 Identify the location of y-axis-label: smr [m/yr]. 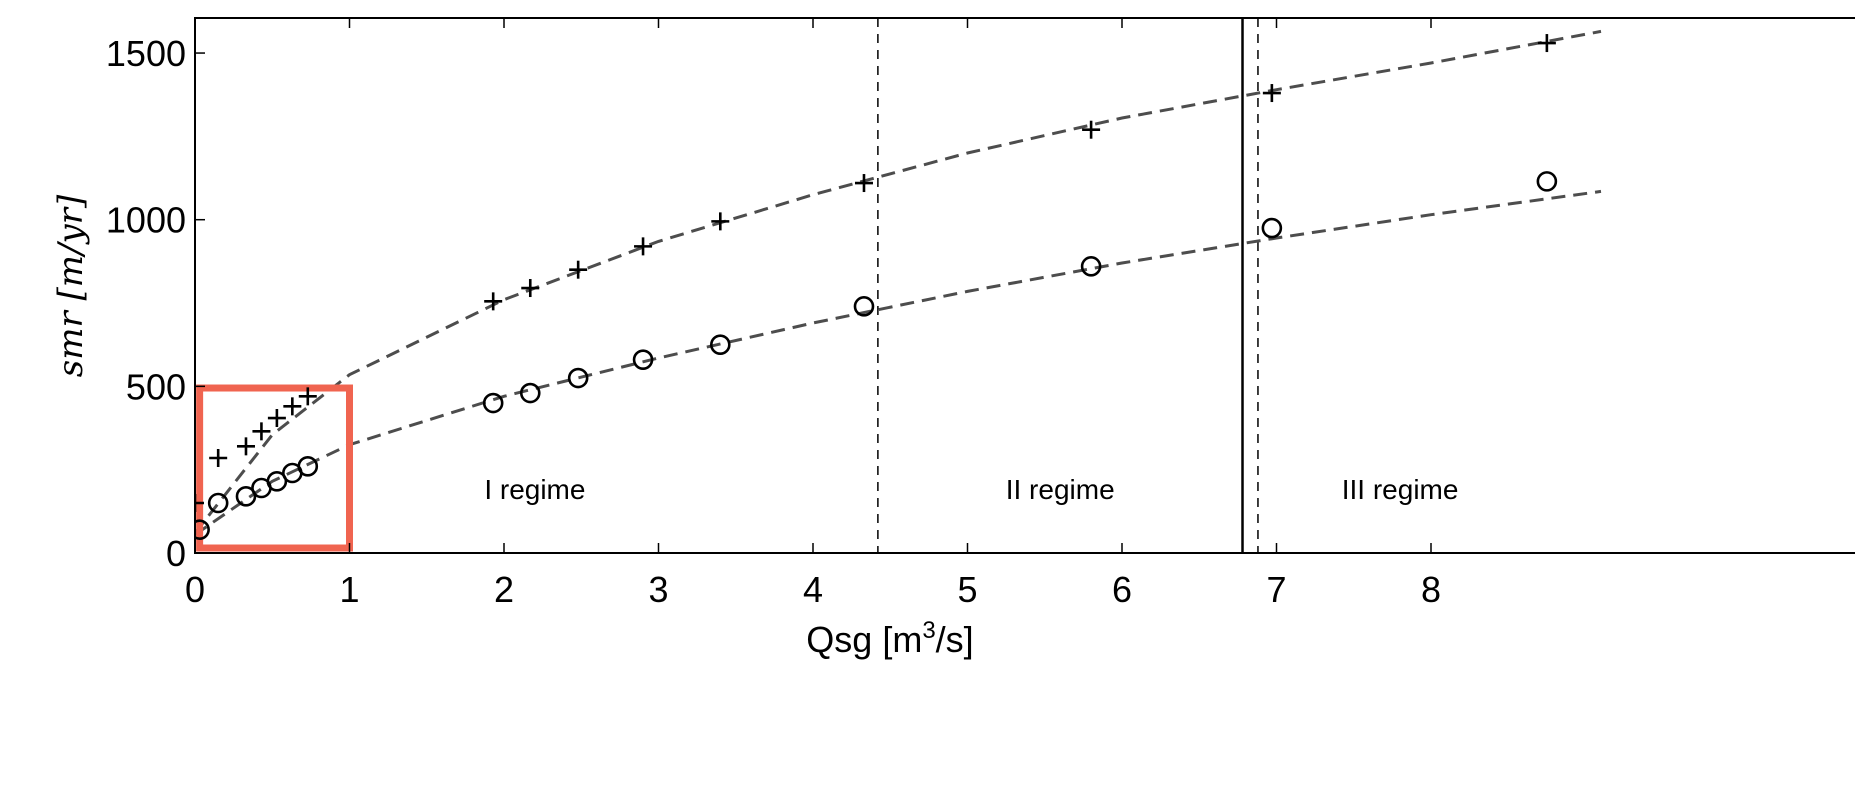
(71, 285).